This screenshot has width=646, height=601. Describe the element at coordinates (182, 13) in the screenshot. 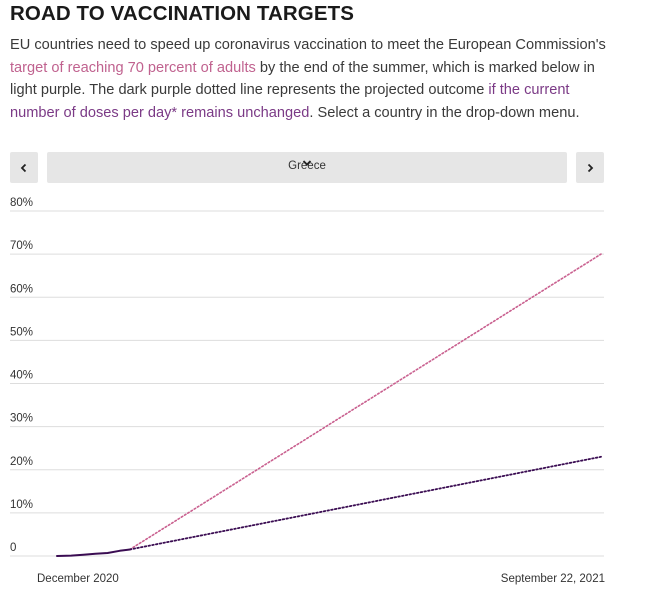

I see `page-title: ROAD TO VACCINATION TARGETS` at that location.